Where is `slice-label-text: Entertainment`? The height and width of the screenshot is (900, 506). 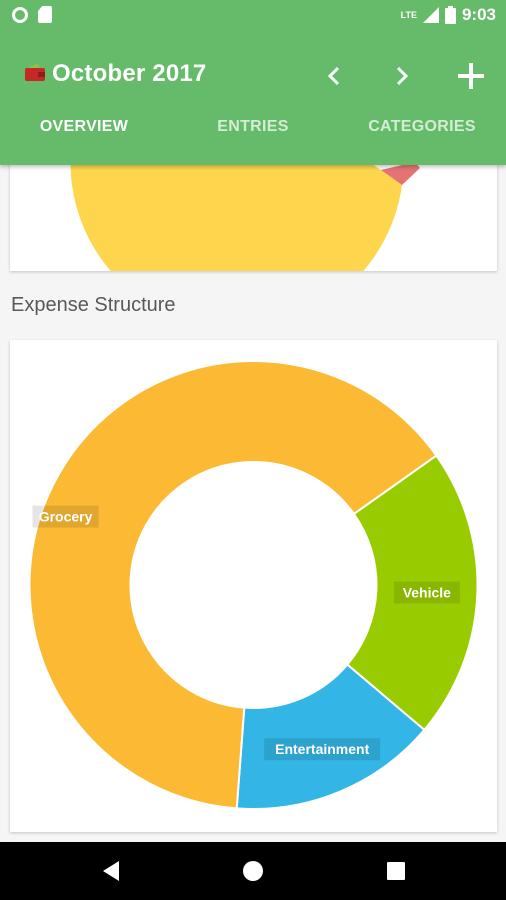 slice-label-text: Entertainment is located at coordinates (322, 749).